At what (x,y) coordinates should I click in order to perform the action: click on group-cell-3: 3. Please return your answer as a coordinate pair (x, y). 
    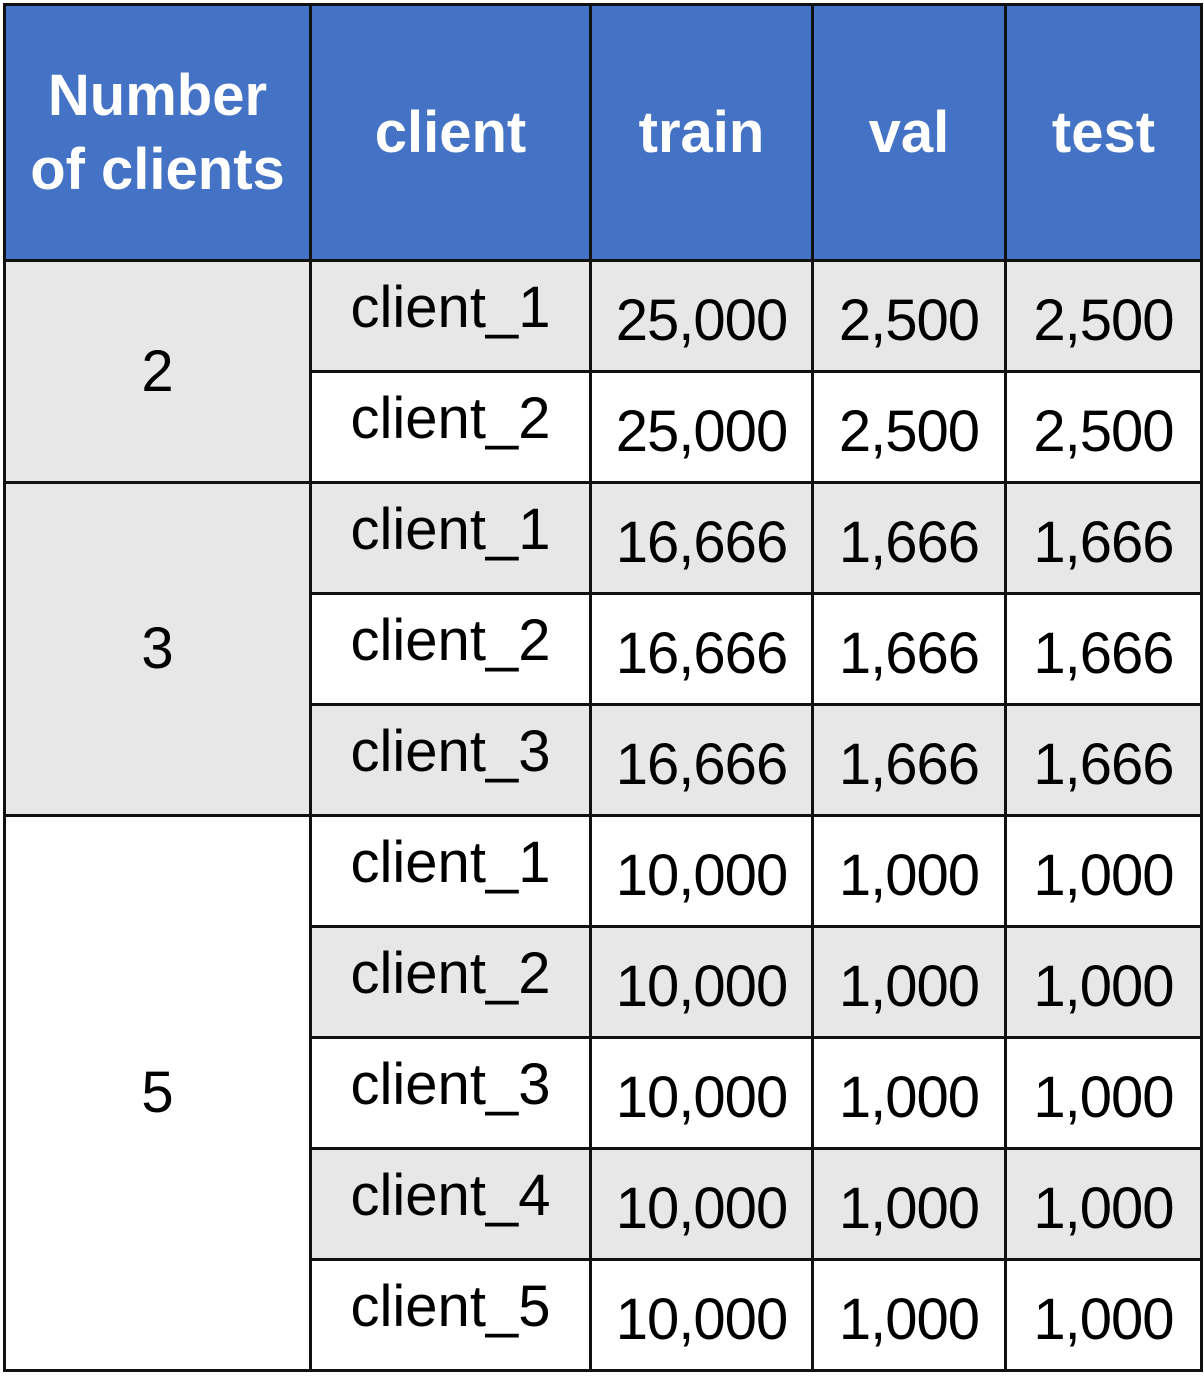
    Looking at the image, I should click on (157, 649).